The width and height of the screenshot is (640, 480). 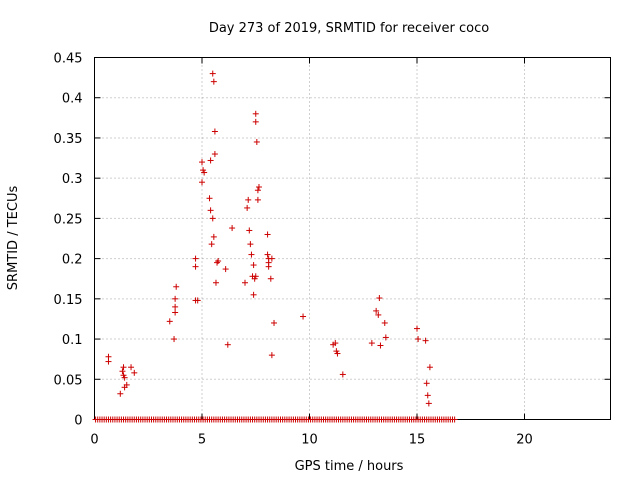 What do you see at coordinates (68, 219) in the screenshot?
I see `y-tick-label: 0.25` at bounding box center [68, 219].